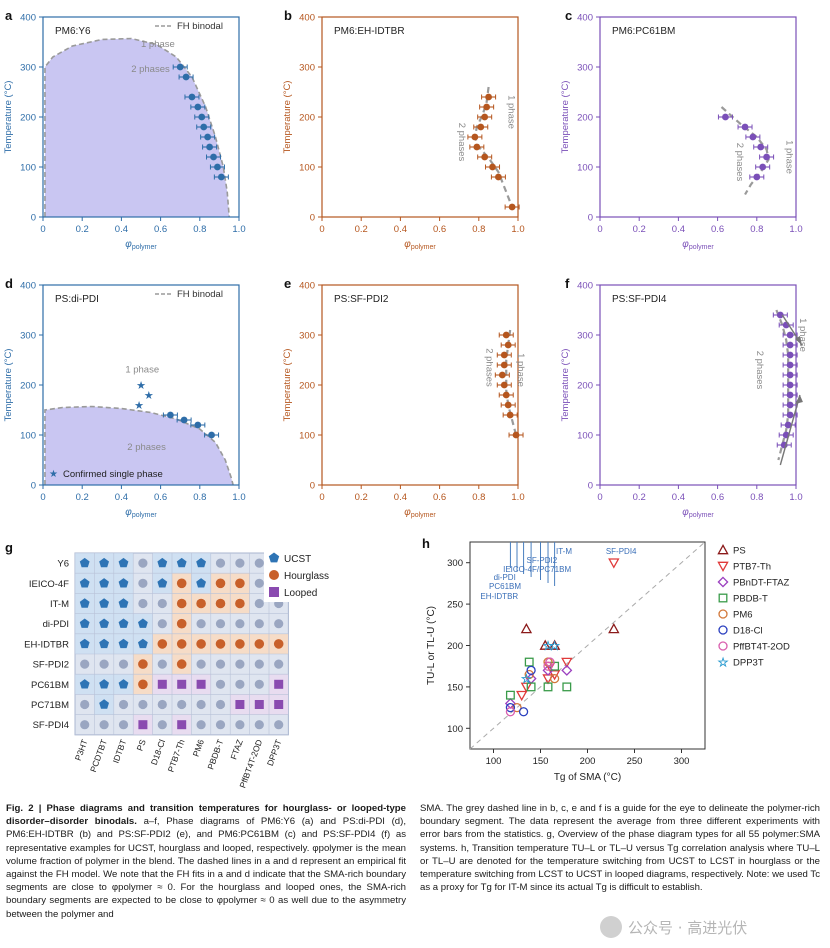 The width and height of the screenshot is (830, 948). What do you see at coordinates (682, 761) in the screenshot?
I see `x-tick-label: 300` at bounding box center [682, 761].